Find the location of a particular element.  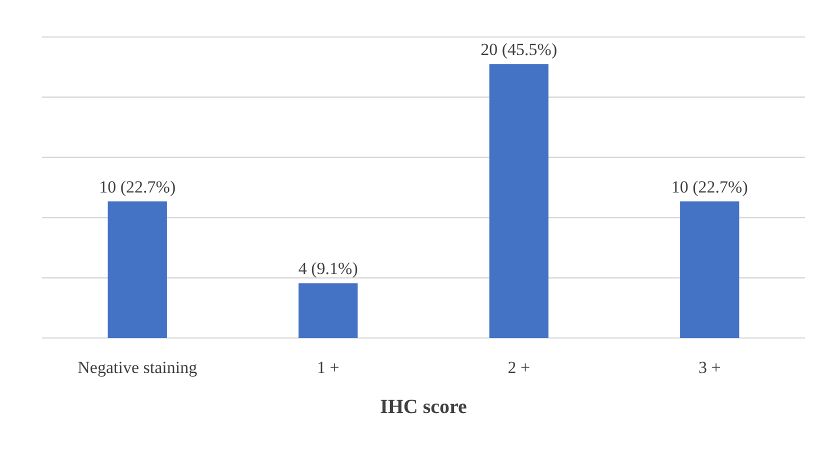

x-tick-label: 3 + is located at coordinates (709, 367).